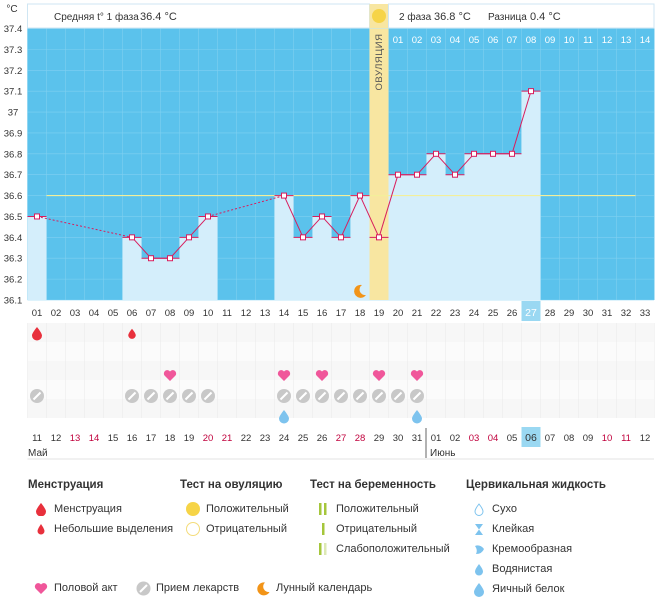 The height and width of the screenshot is (599, 663). What do you see at coordinates (531, 40) in the screenshot?
I see `phase2-day-label: 08` at bounding box center [531, 40].